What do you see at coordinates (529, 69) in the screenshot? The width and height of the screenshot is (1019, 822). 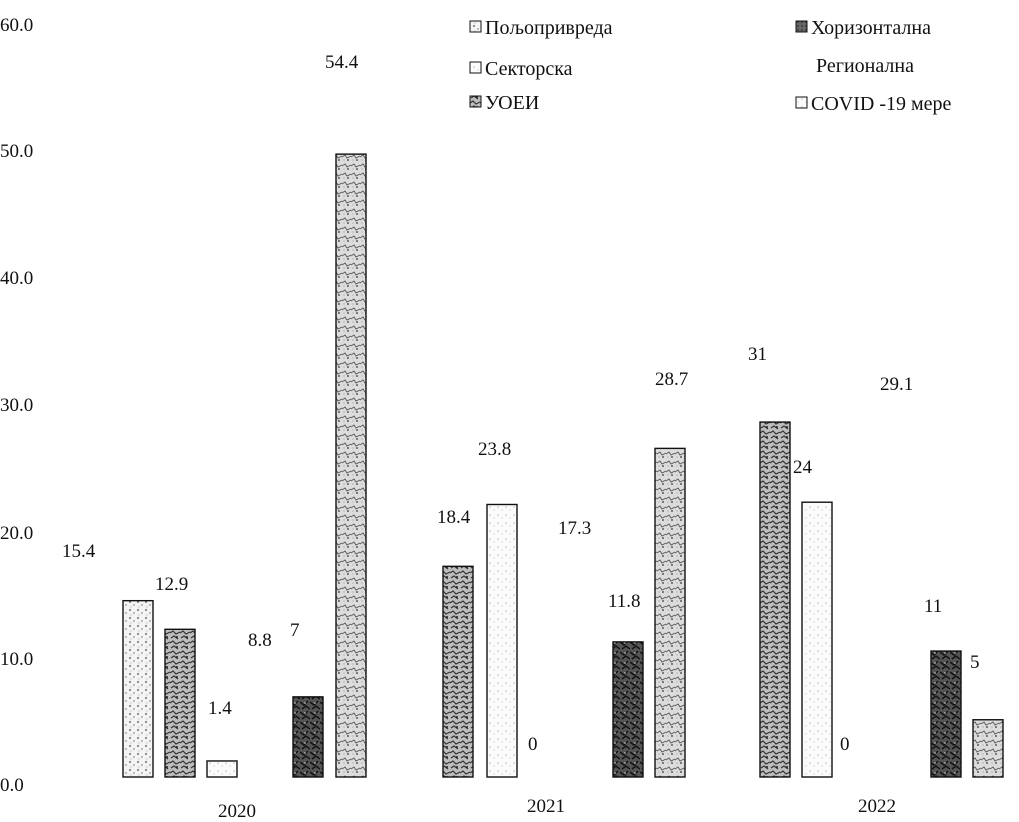 I see `legend-label: Секторска` at bounding box center [529, 69].